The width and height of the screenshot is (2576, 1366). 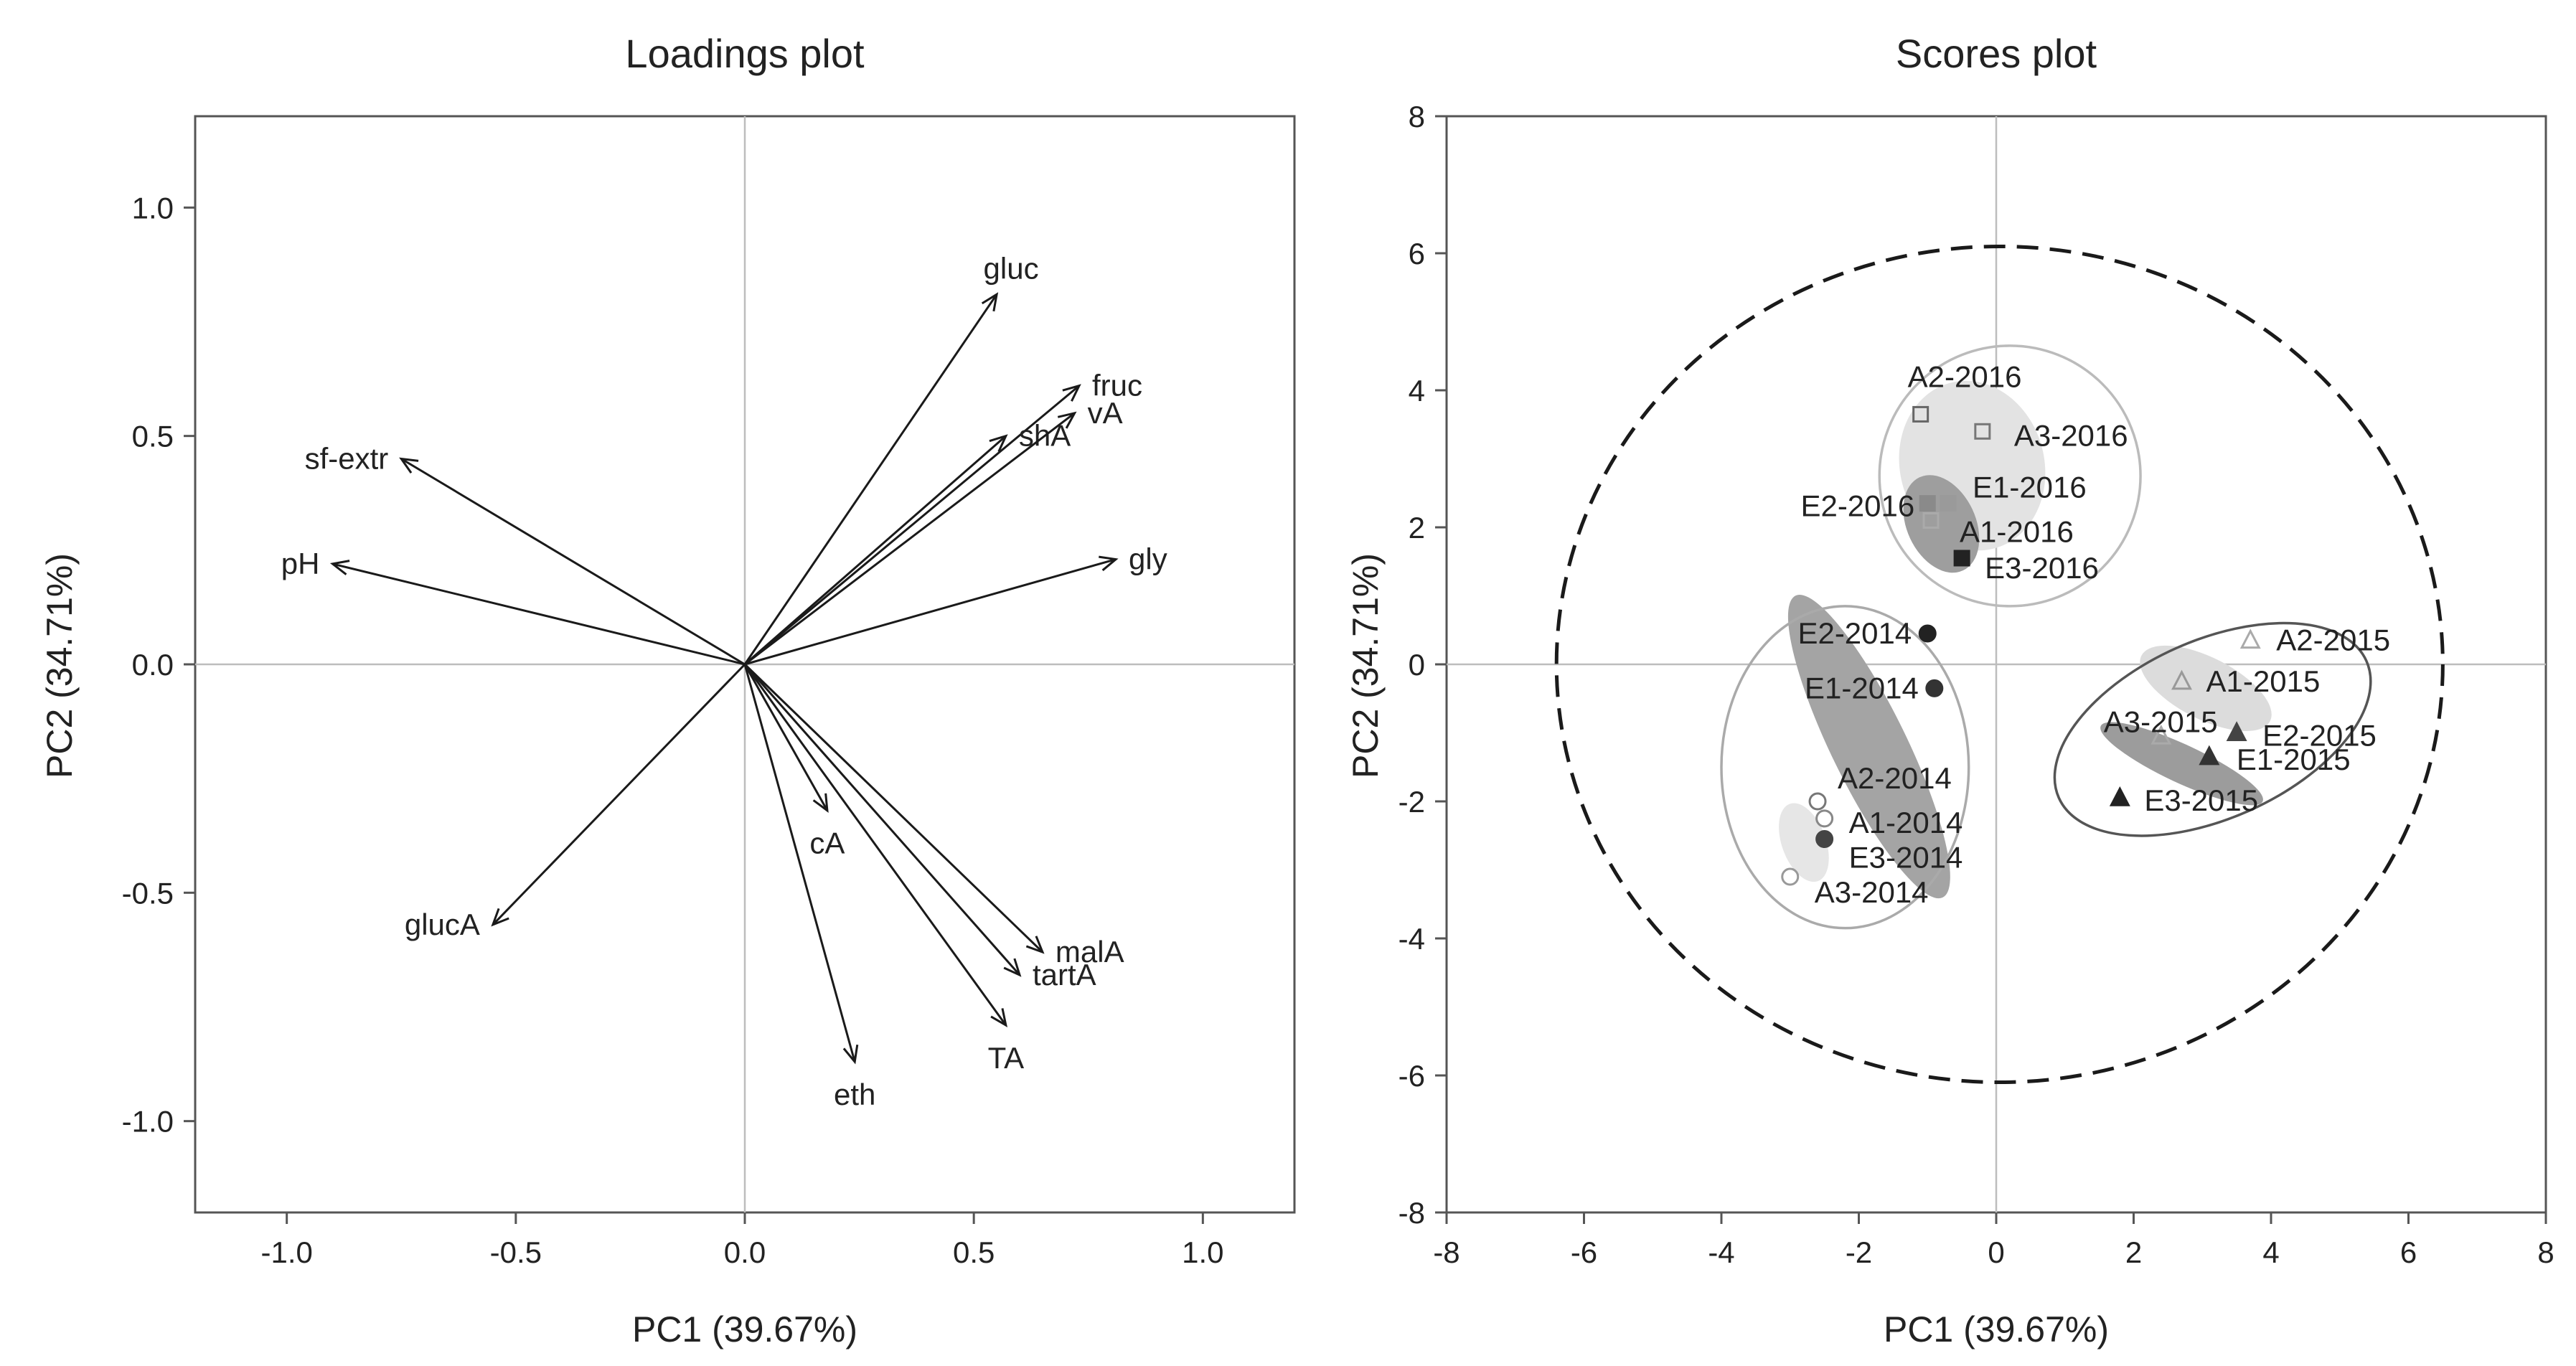 I want to click on vector-sf-extr: sf-extr, so click(x=525, y=554).